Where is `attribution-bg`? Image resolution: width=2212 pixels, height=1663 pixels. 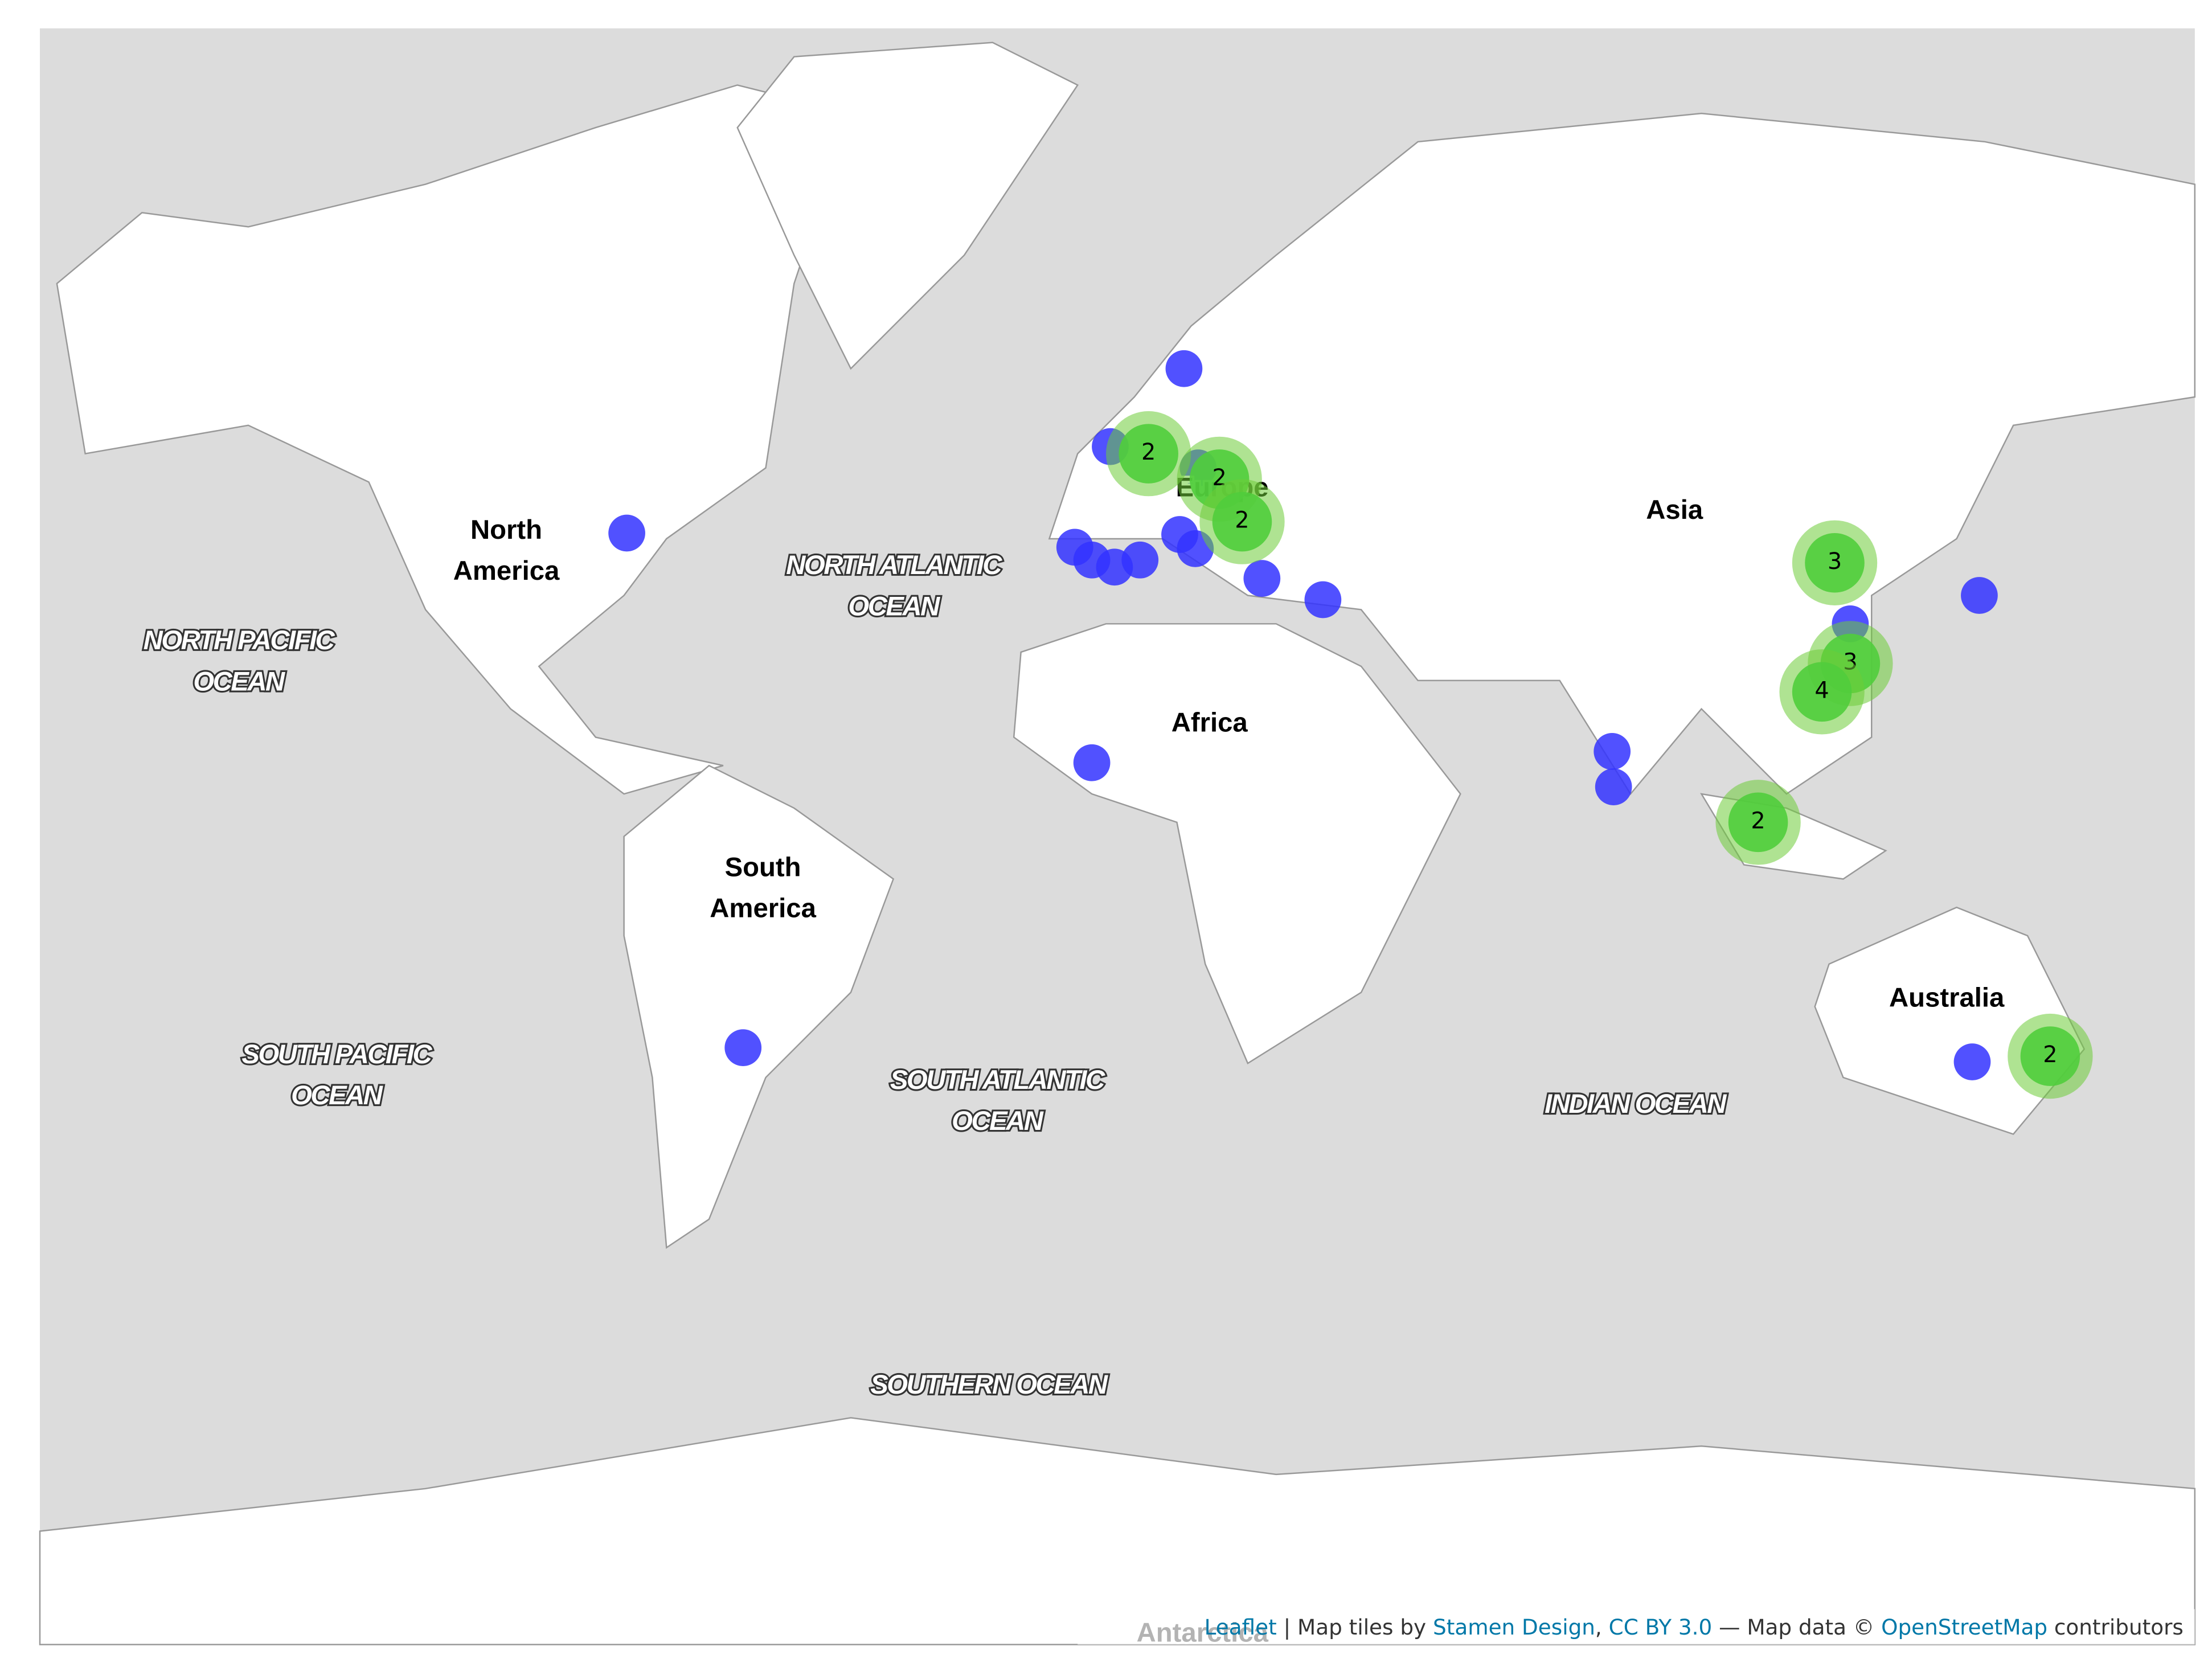 attribution-bg is located at coordinates (1636, 1627).